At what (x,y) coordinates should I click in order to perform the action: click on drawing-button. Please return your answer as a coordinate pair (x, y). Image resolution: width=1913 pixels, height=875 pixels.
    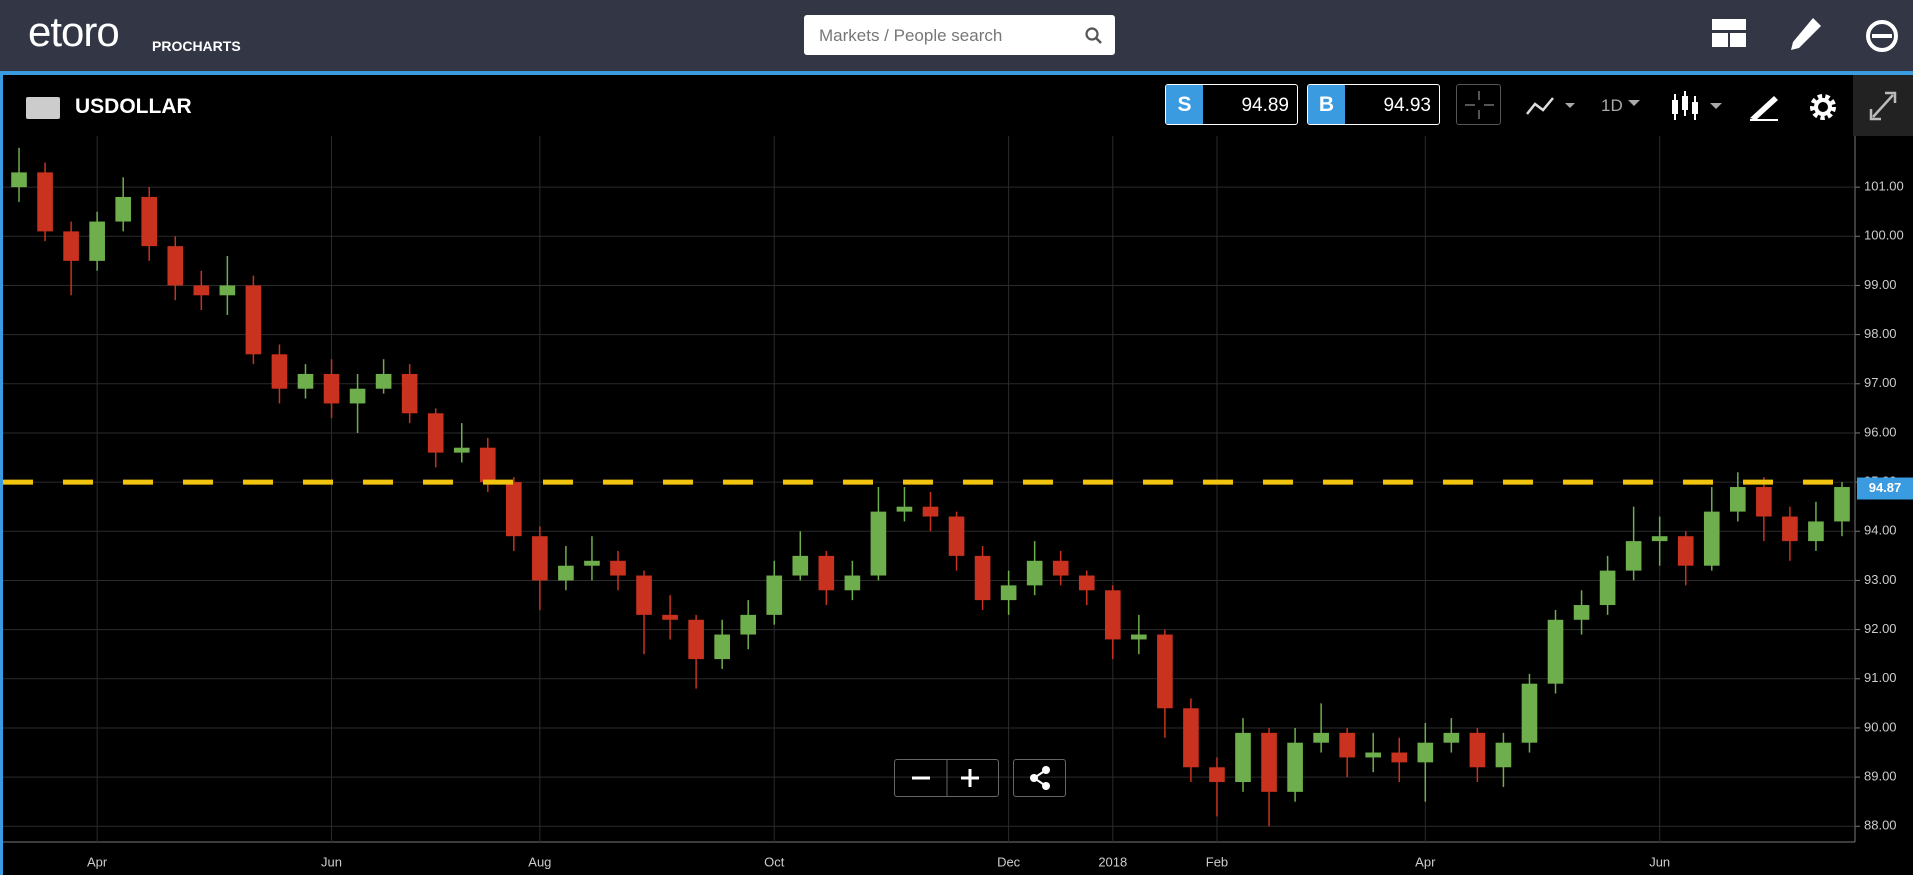
    Looking at the image, I should click on (1764, 107).